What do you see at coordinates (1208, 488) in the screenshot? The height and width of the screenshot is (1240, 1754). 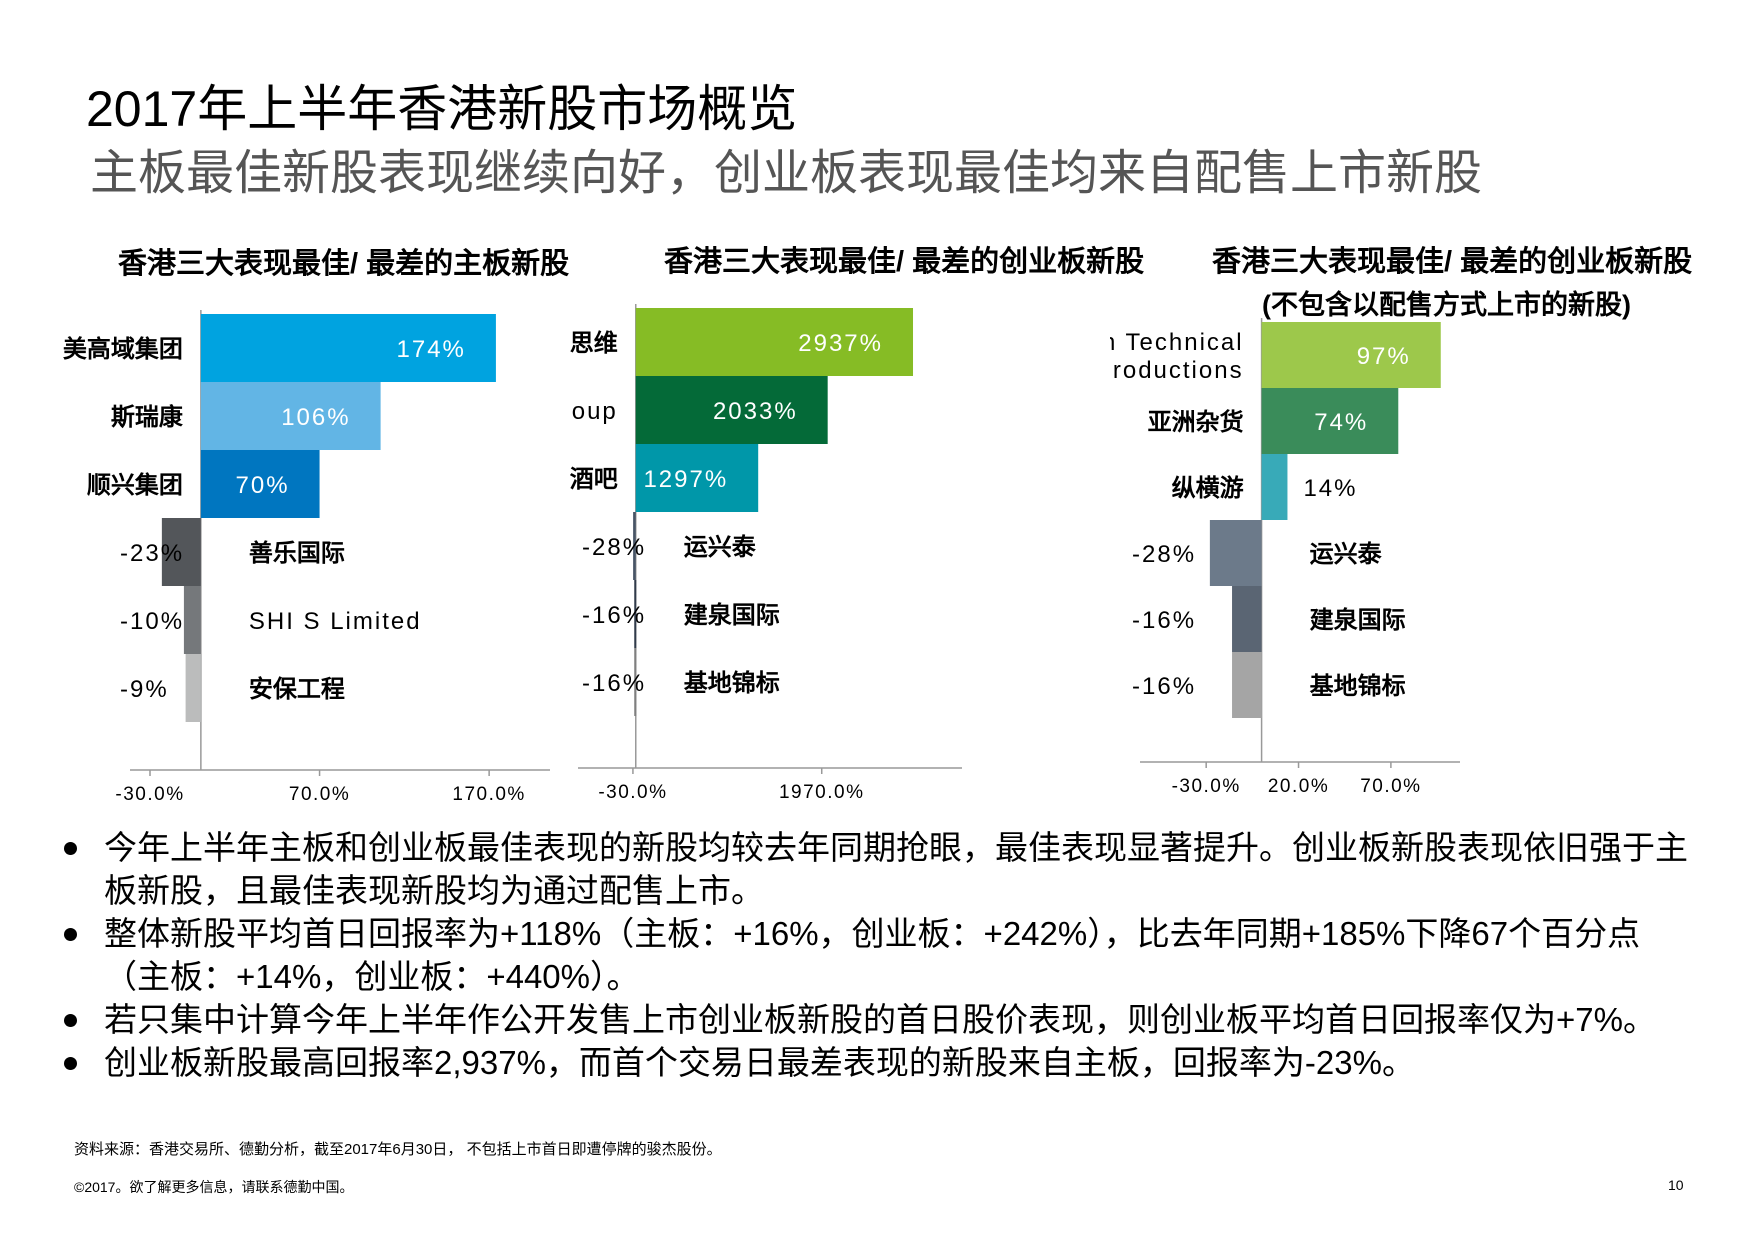 I see `category-label: 纵横游` at bounding box center [1208, 488].